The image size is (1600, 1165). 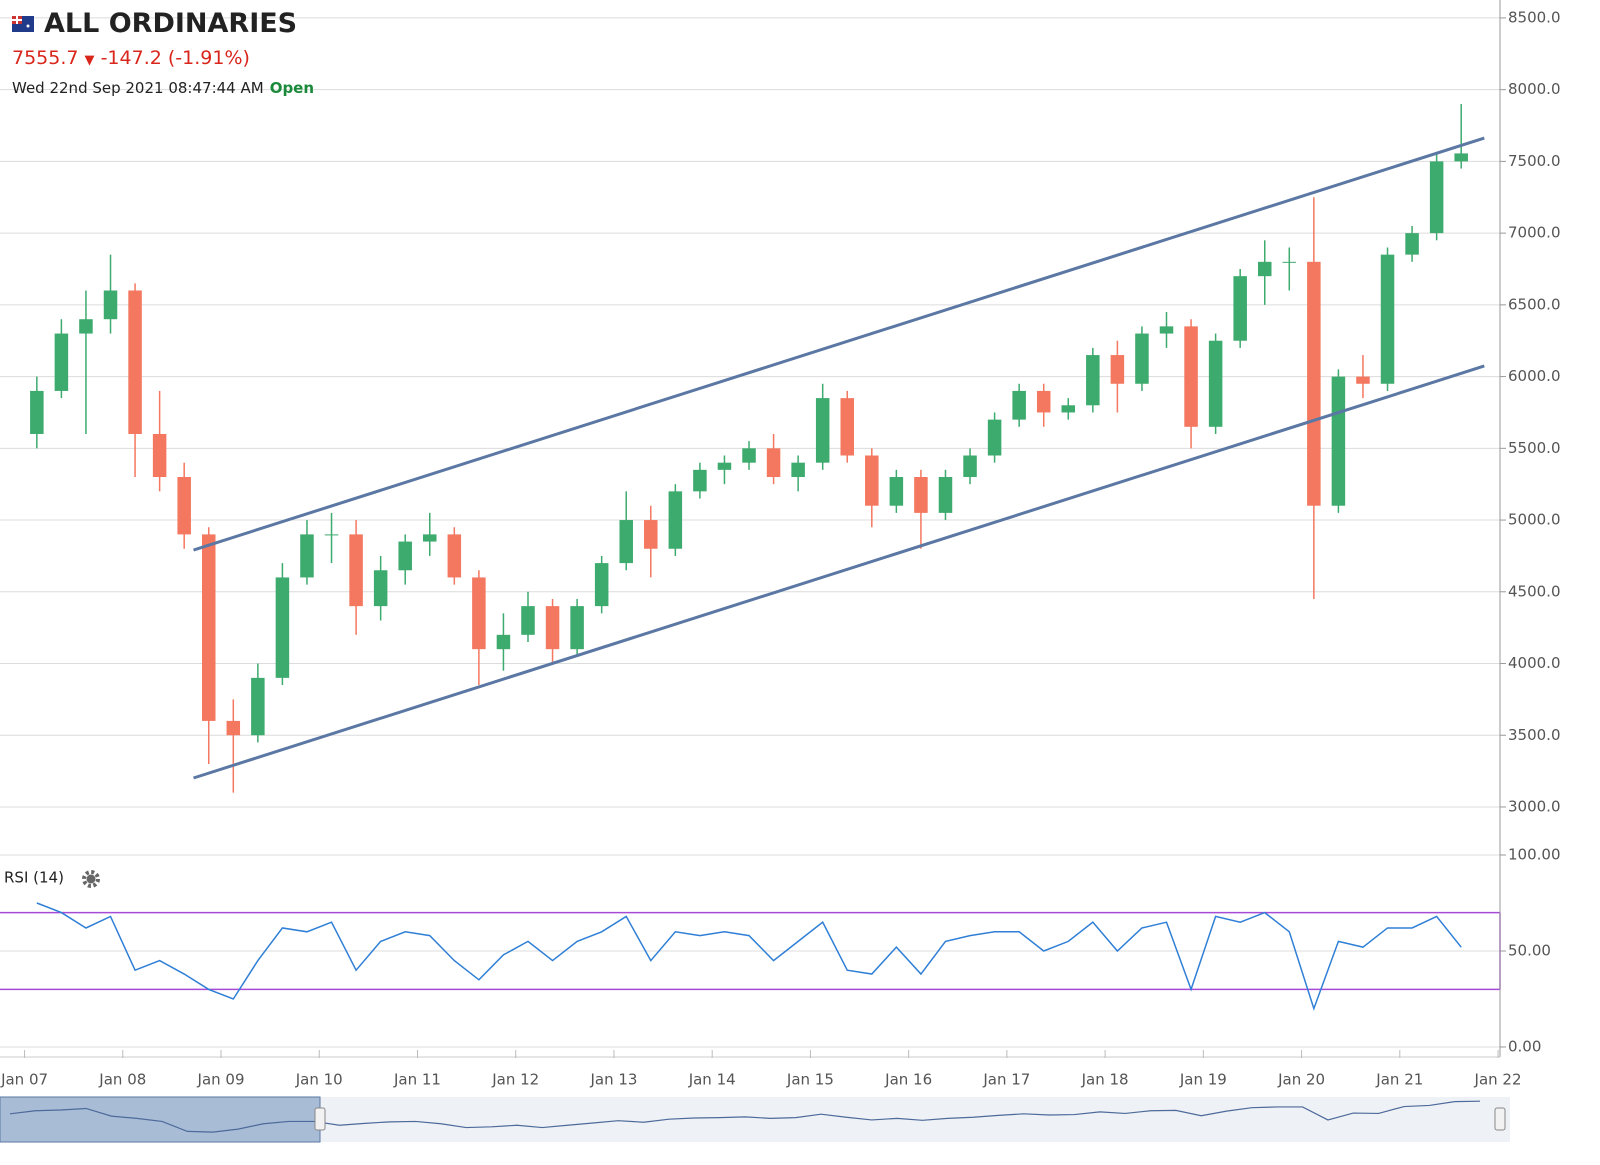 I want to click on y-tick-label: 7000.0, so click(x=1534, y=233).